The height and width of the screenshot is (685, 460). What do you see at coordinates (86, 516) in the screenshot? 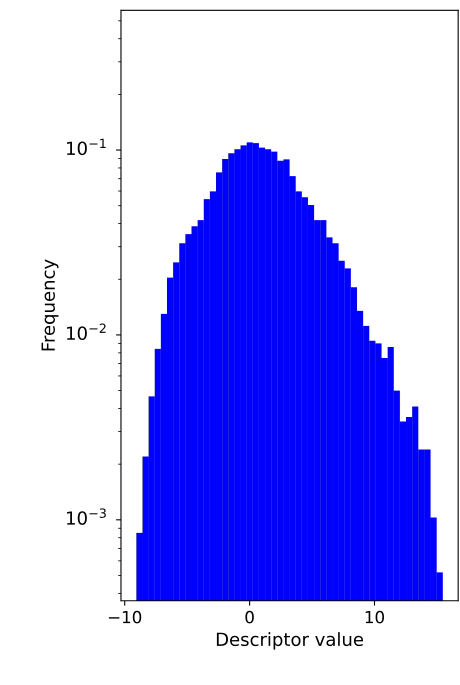
I see `y-tick-label: 10$^{−3}$` at bounding box center [86, 516].